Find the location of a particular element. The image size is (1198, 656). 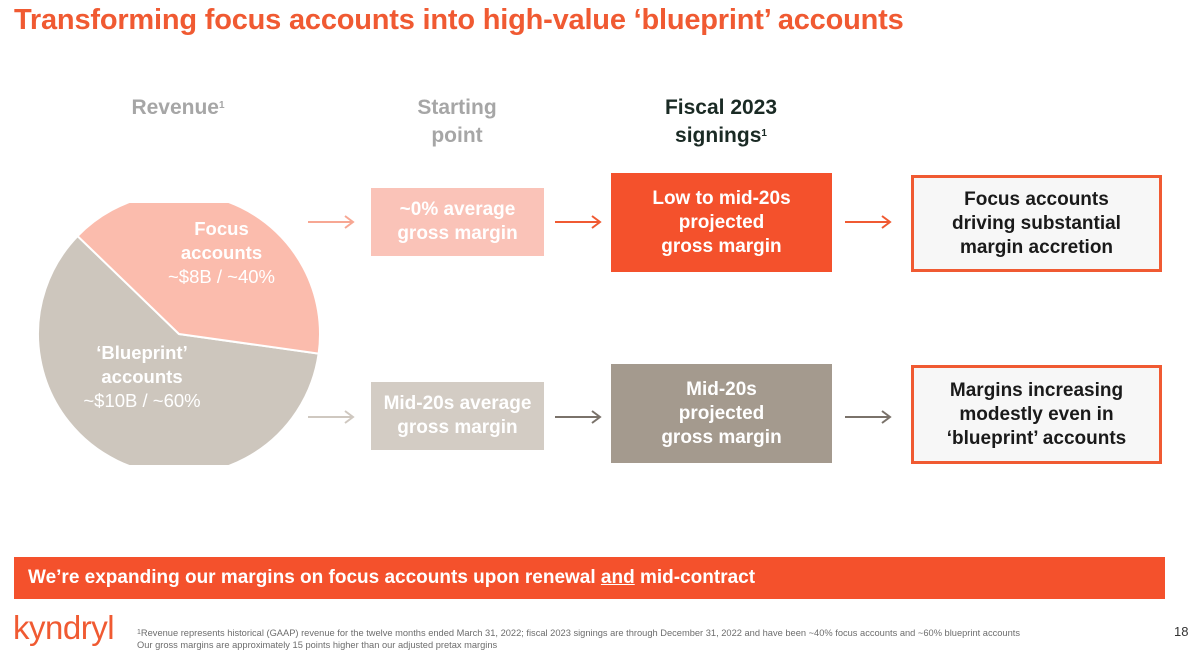

start1-line2: gross margin is located at coordinates (457, 233).